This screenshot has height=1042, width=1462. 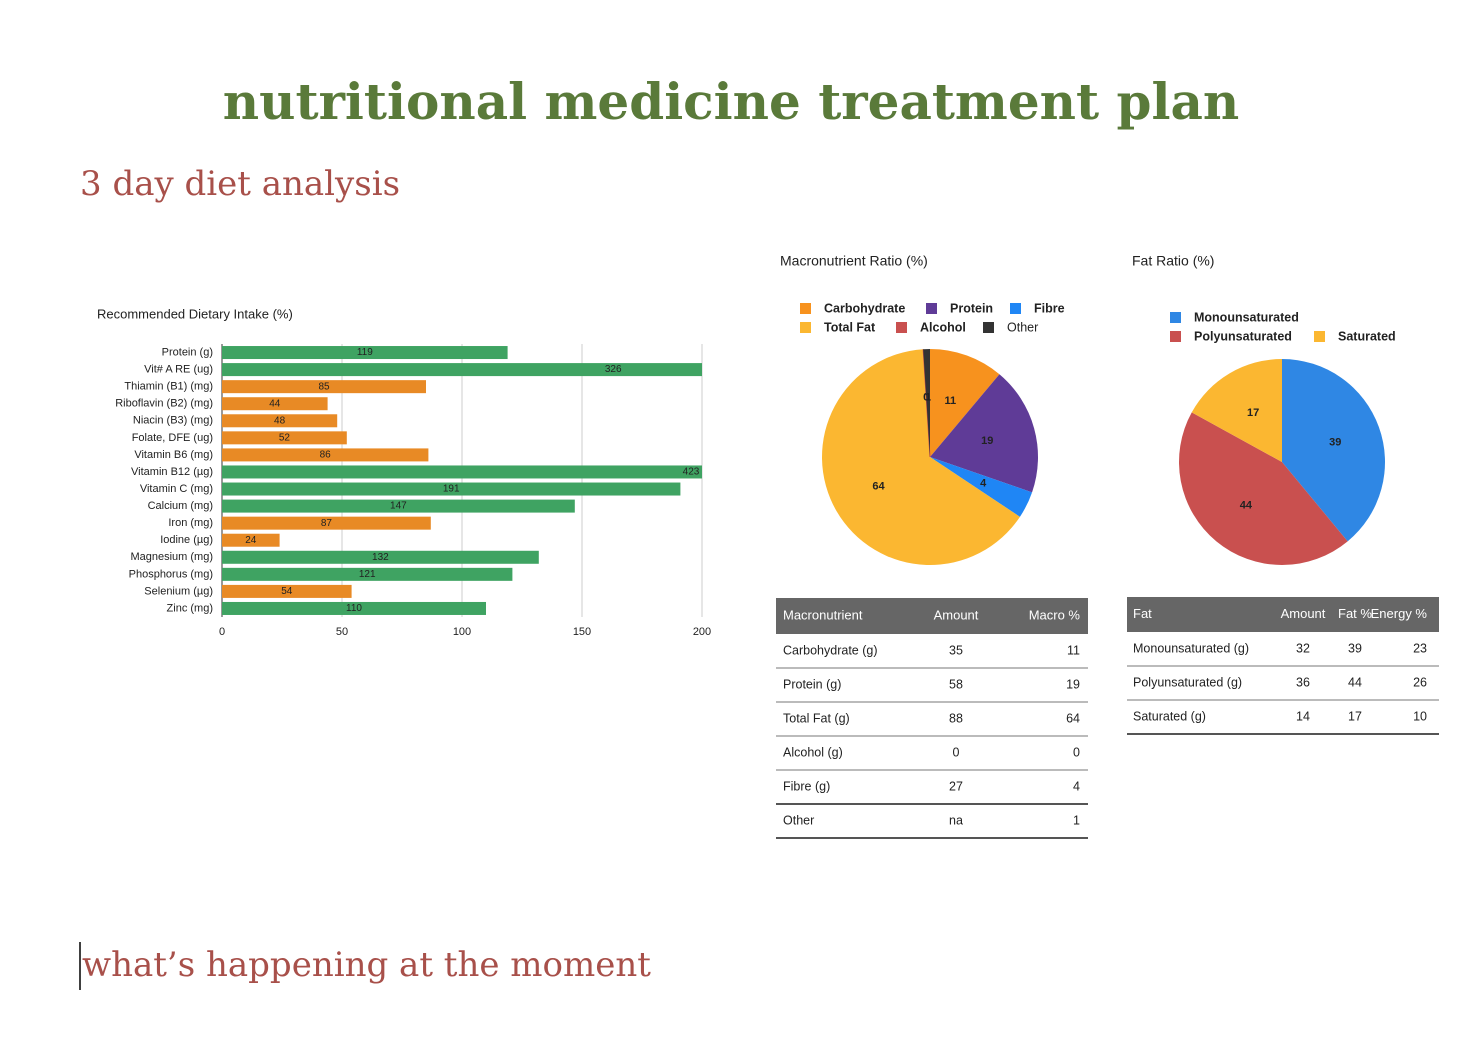 I want to click on table-cell: 58, so click(x=956, y=684).